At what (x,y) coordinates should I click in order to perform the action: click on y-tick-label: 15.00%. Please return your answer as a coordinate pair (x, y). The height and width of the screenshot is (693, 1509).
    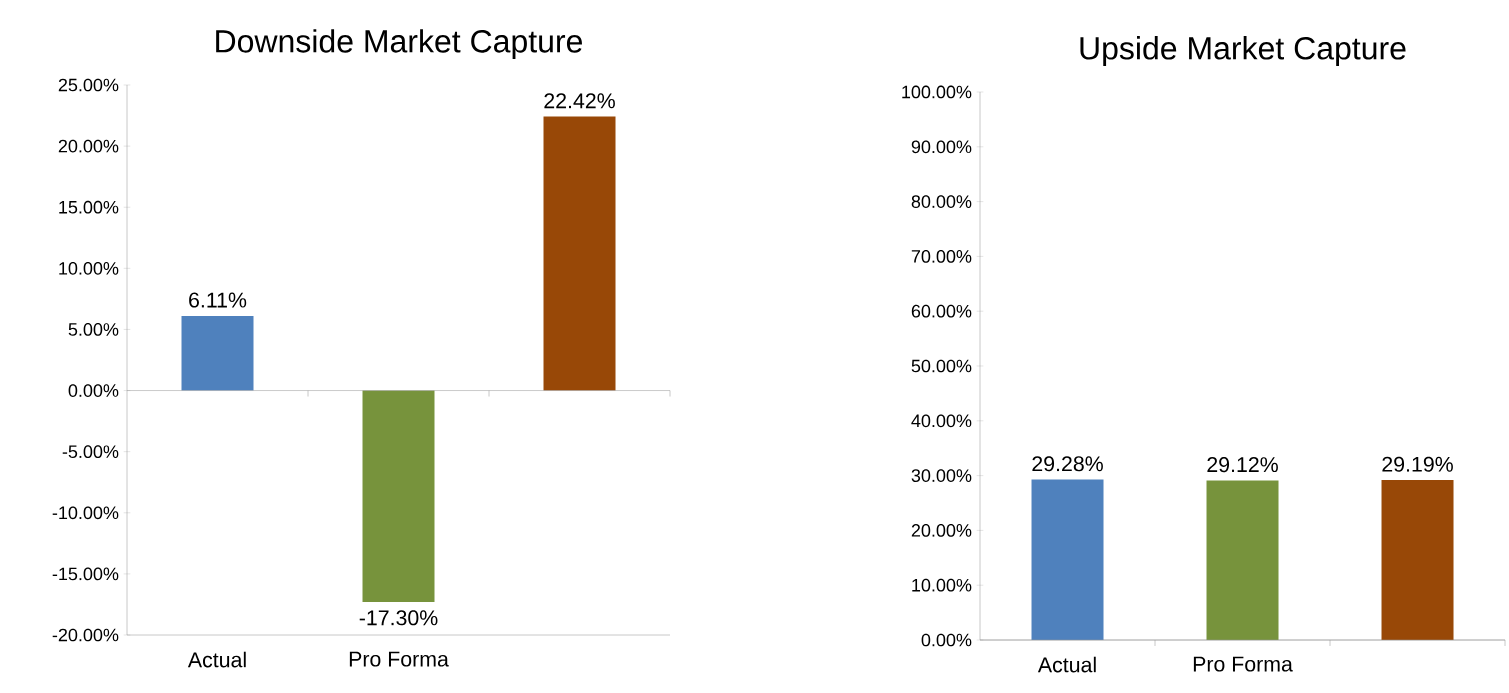
    Looking at the image, I should click on (89, 207).